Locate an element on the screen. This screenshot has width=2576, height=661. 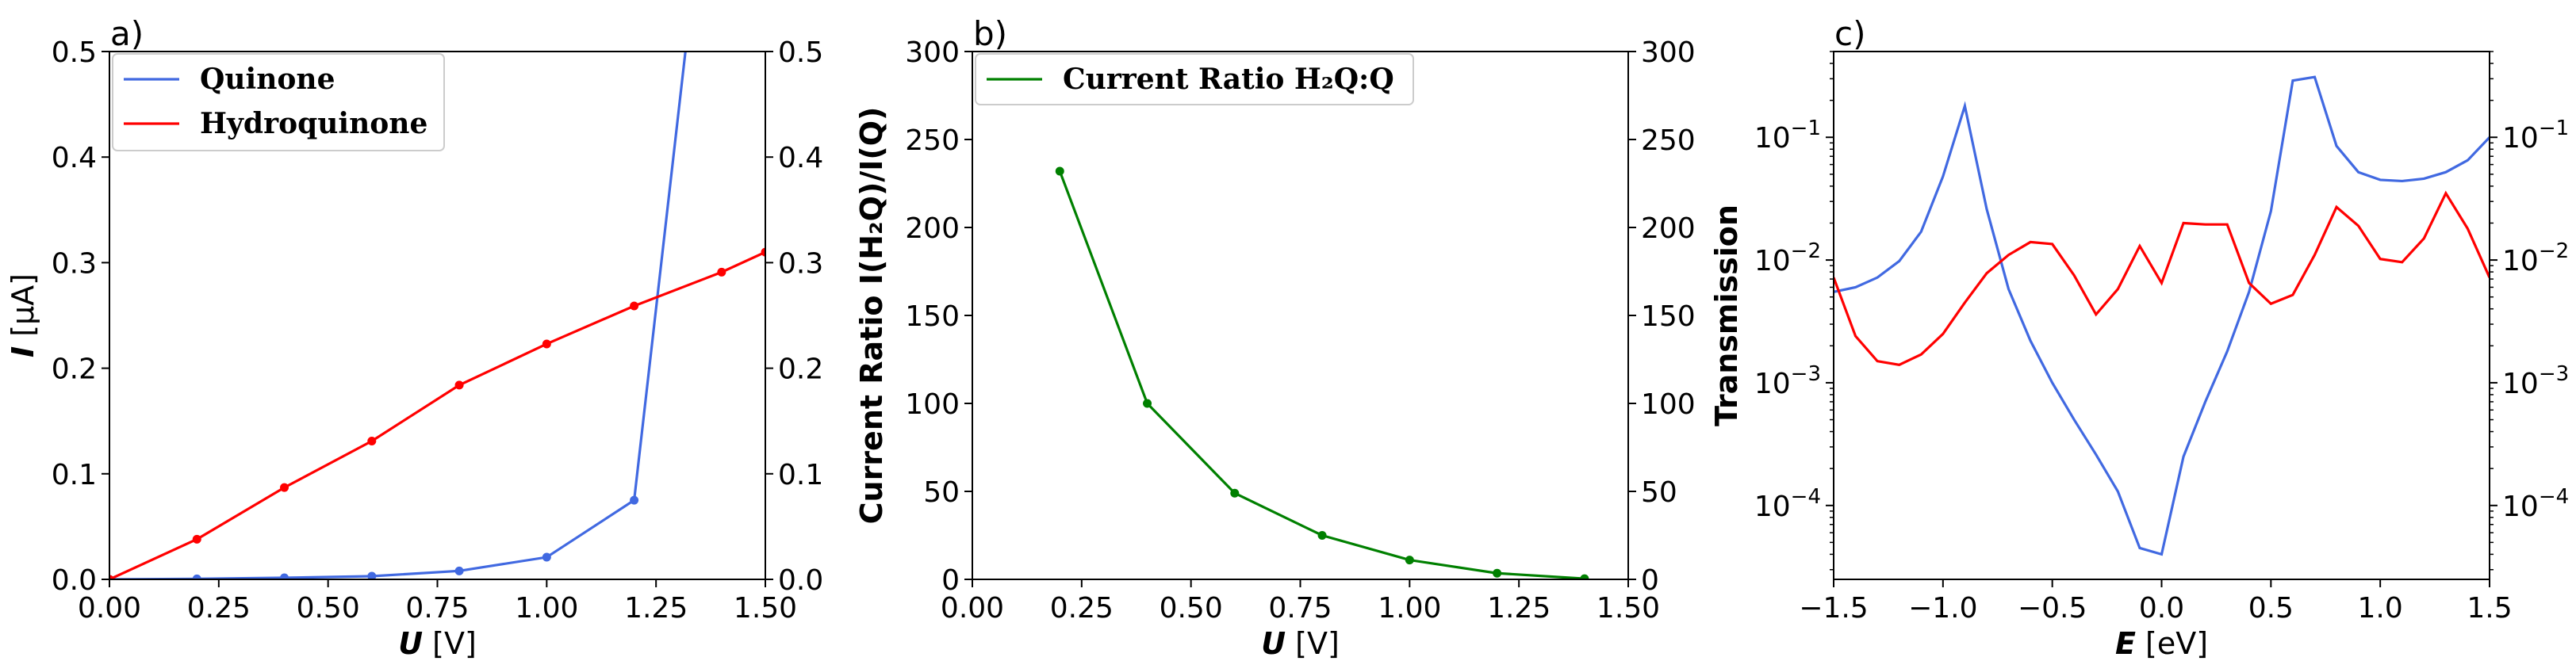
x-axis-label: E [eV] is located at coordinates (2161, 643).